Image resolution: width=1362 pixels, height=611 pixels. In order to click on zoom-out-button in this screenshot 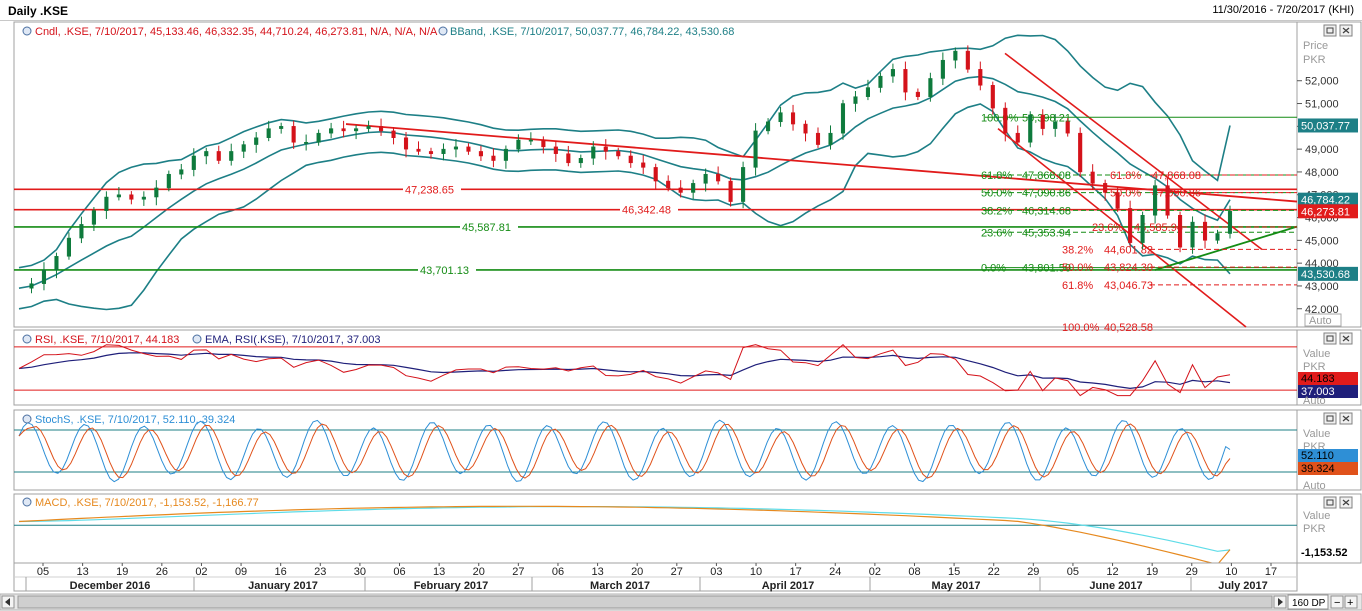, I will do `click(1337, 602)`.